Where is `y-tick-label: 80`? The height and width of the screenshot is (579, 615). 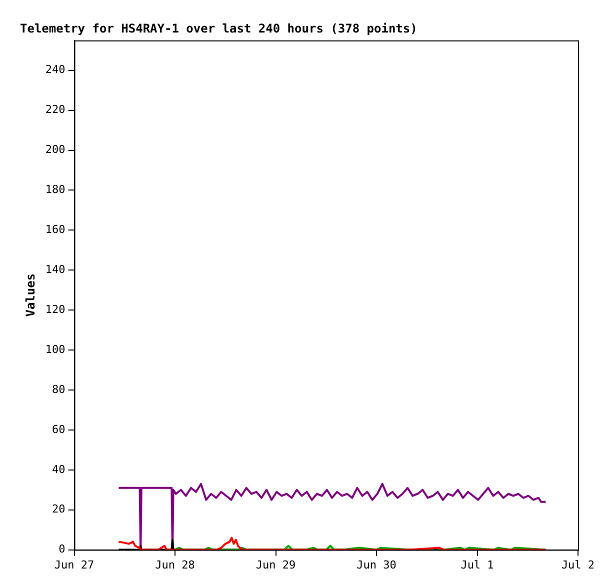 y-tick-label: 80 is located at coordinates (59, 389).